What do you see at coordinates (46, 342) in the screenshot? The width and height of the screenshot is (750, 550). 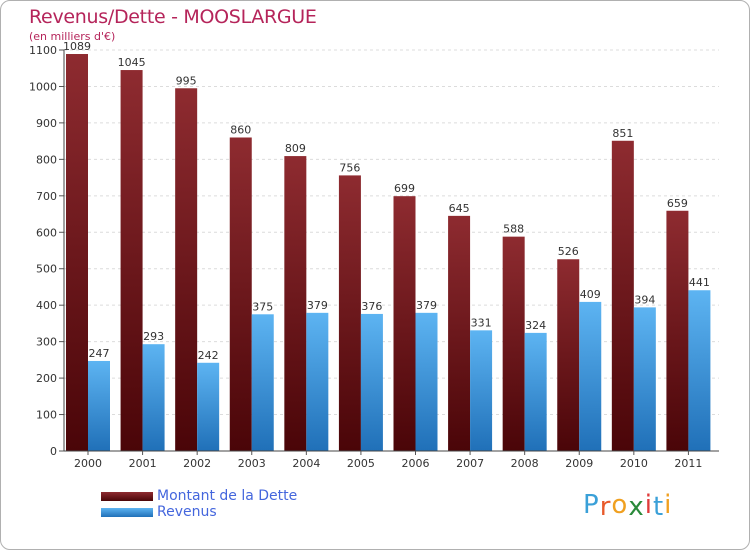 I see `y-tick-label-300: 300` at bounding box center [46, 342].